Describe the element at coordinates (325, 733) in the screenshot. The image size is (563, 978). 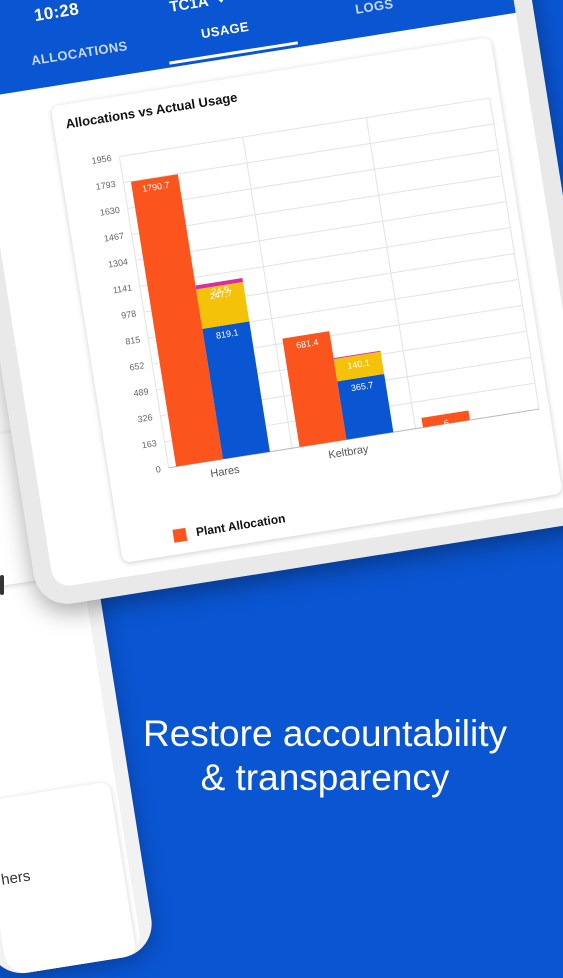
I see `headline-line-1: Restore accountability` at that location.